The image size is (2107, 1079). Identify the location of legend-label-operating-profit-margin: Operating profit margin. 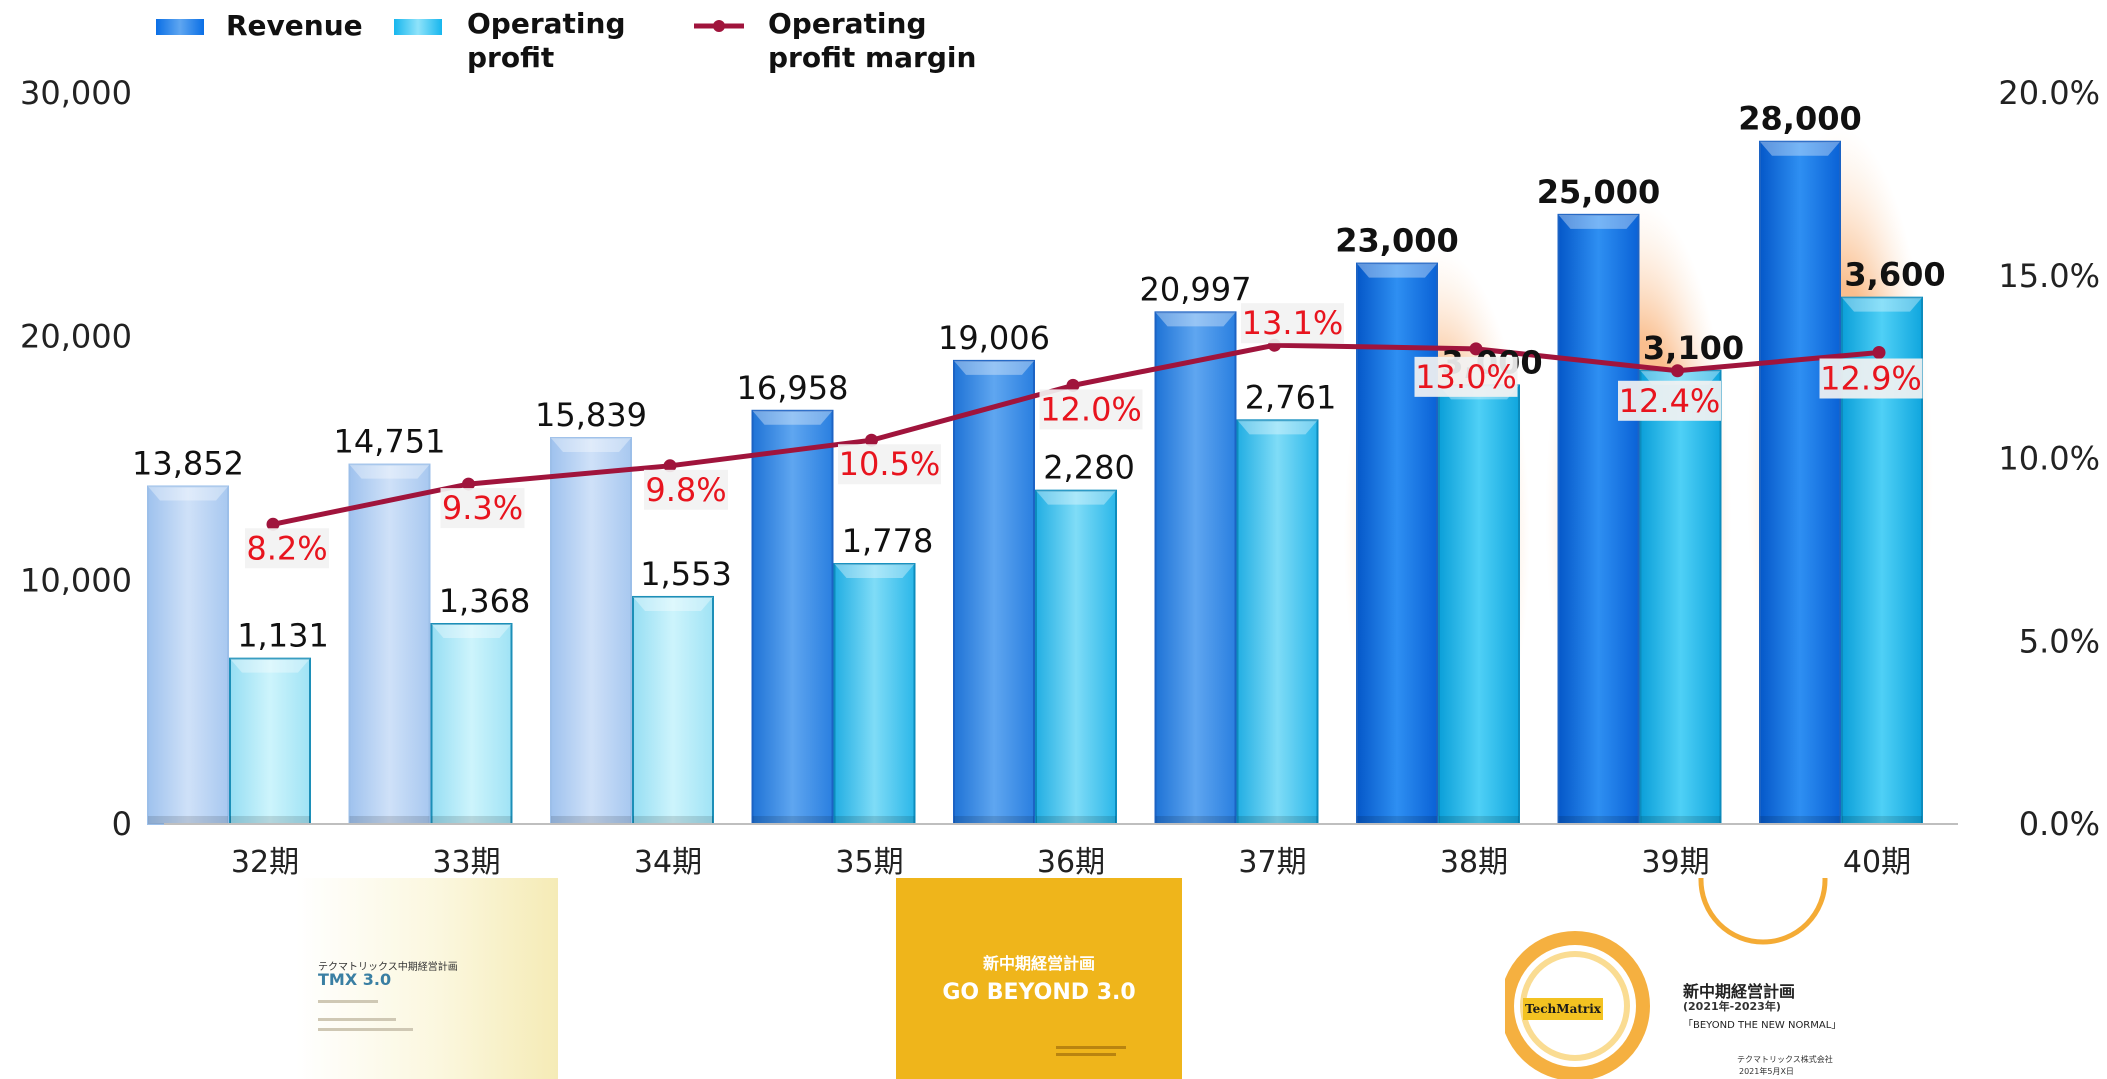
(872, 40).